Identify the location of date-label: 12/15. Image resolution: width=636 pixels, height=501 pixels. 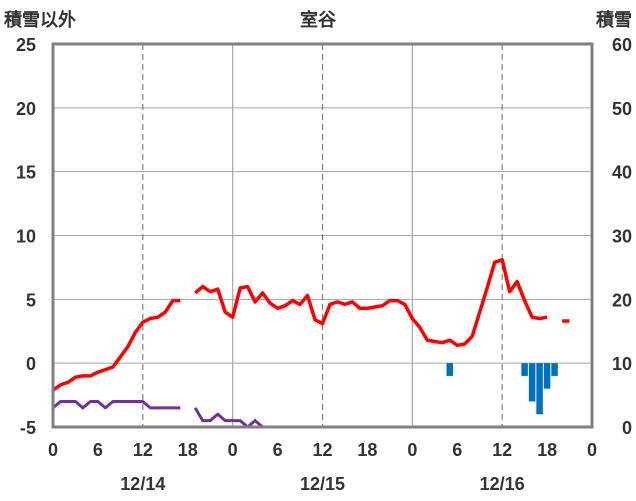
(322, 484).